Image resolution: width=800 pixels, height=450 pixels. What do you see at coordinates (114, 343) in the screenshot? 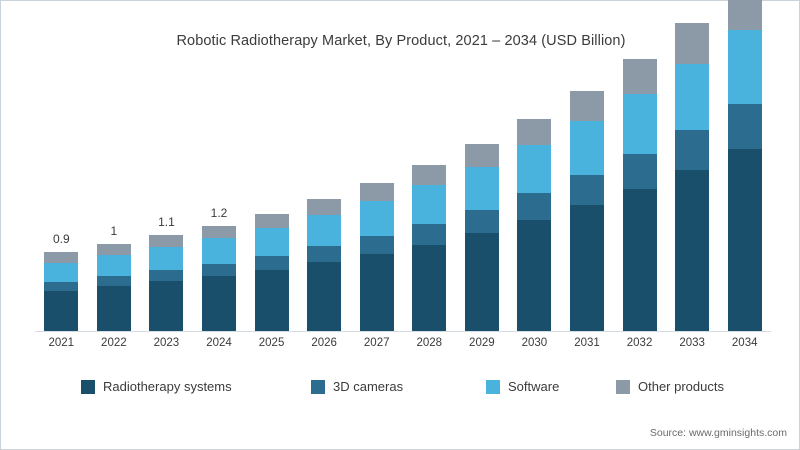
I see `x-tick-label: 2022` at bounding box center [114, 343].